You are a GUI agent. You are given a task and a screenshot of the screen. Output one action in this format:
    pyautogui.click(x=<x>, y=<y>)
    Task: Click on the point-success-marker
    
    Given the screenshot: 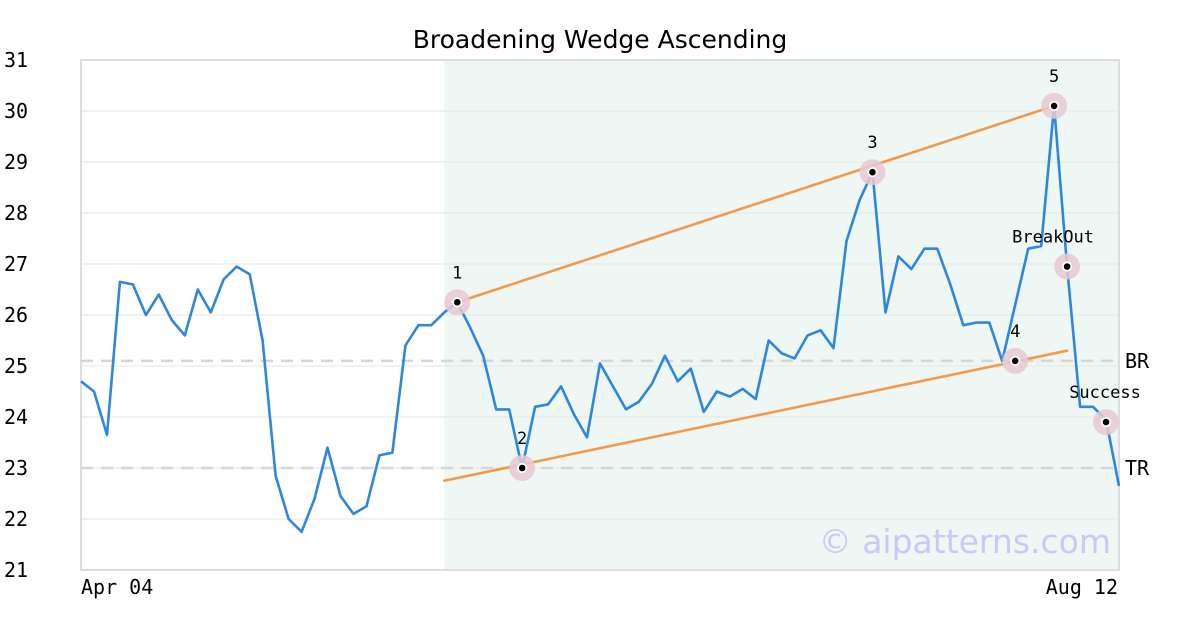 What is the action you would take?
    pyautogui.click(x=1106, y=422)
    